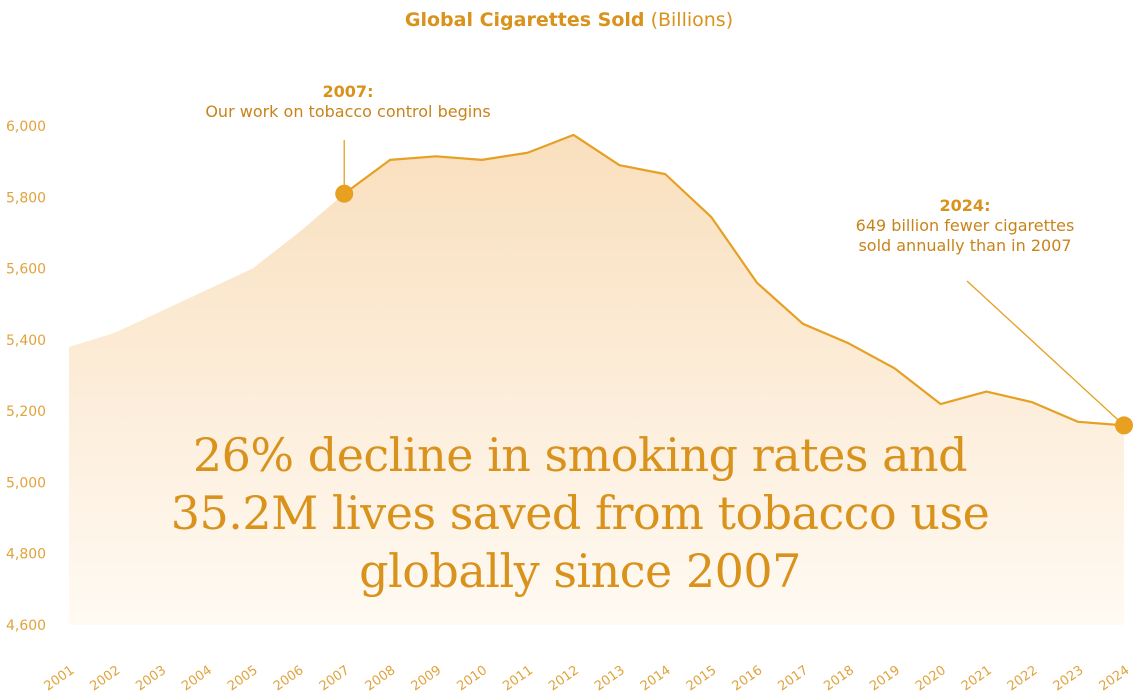 The width and height of the screenshot is (1138, 692). What do you see at coordinates (518, 677) in the screenshot?
I see `x-tick-label: 2011` at bounding box center [518, 677].